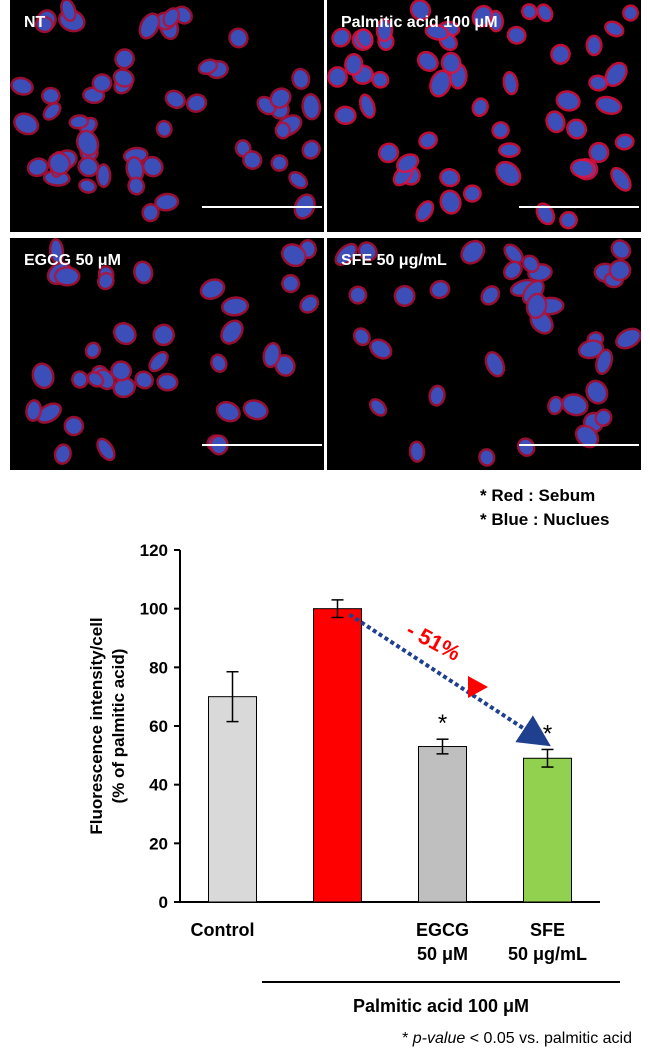 The height and width of the screenshot is (1064, 650). Describe the element at coordinates (548, 1038) in the screenshot. I see `footnote-suffix: < 0.05 vs. palmitic acid` at that location.